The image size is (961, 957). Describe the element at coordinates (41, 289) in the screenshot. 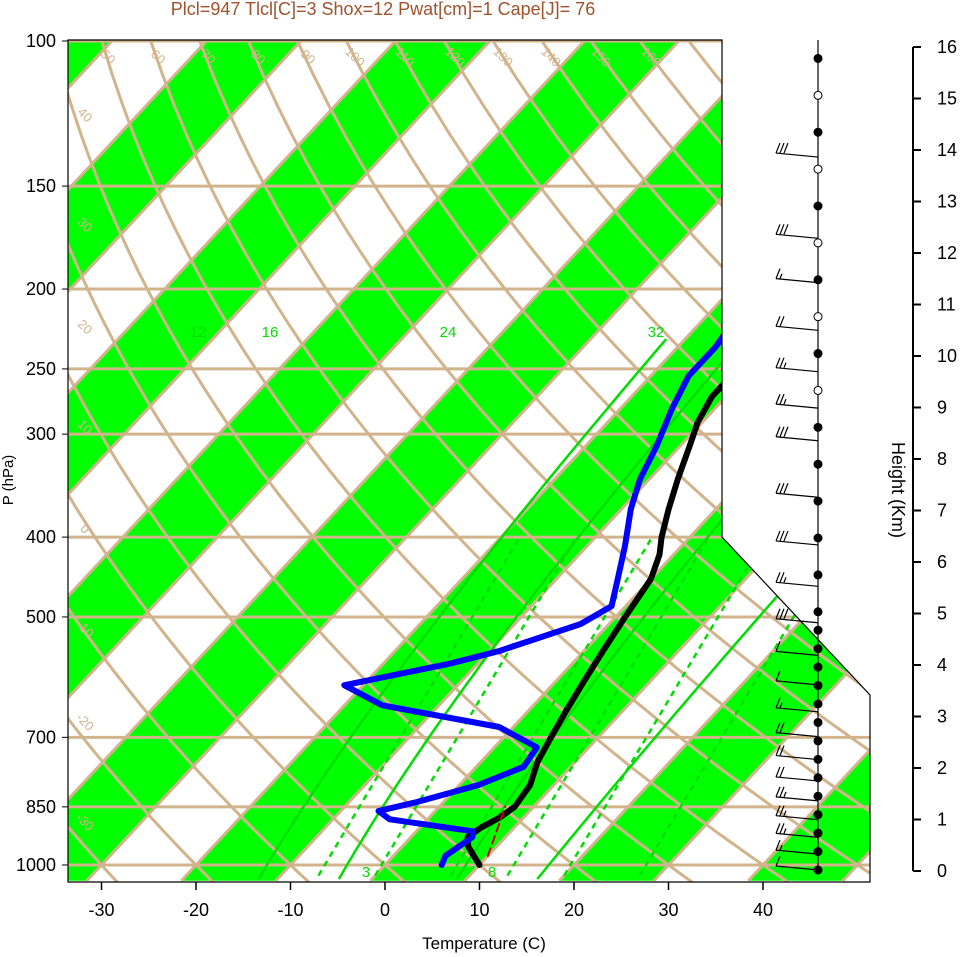

I see `y-tick-label: 200` at that location.